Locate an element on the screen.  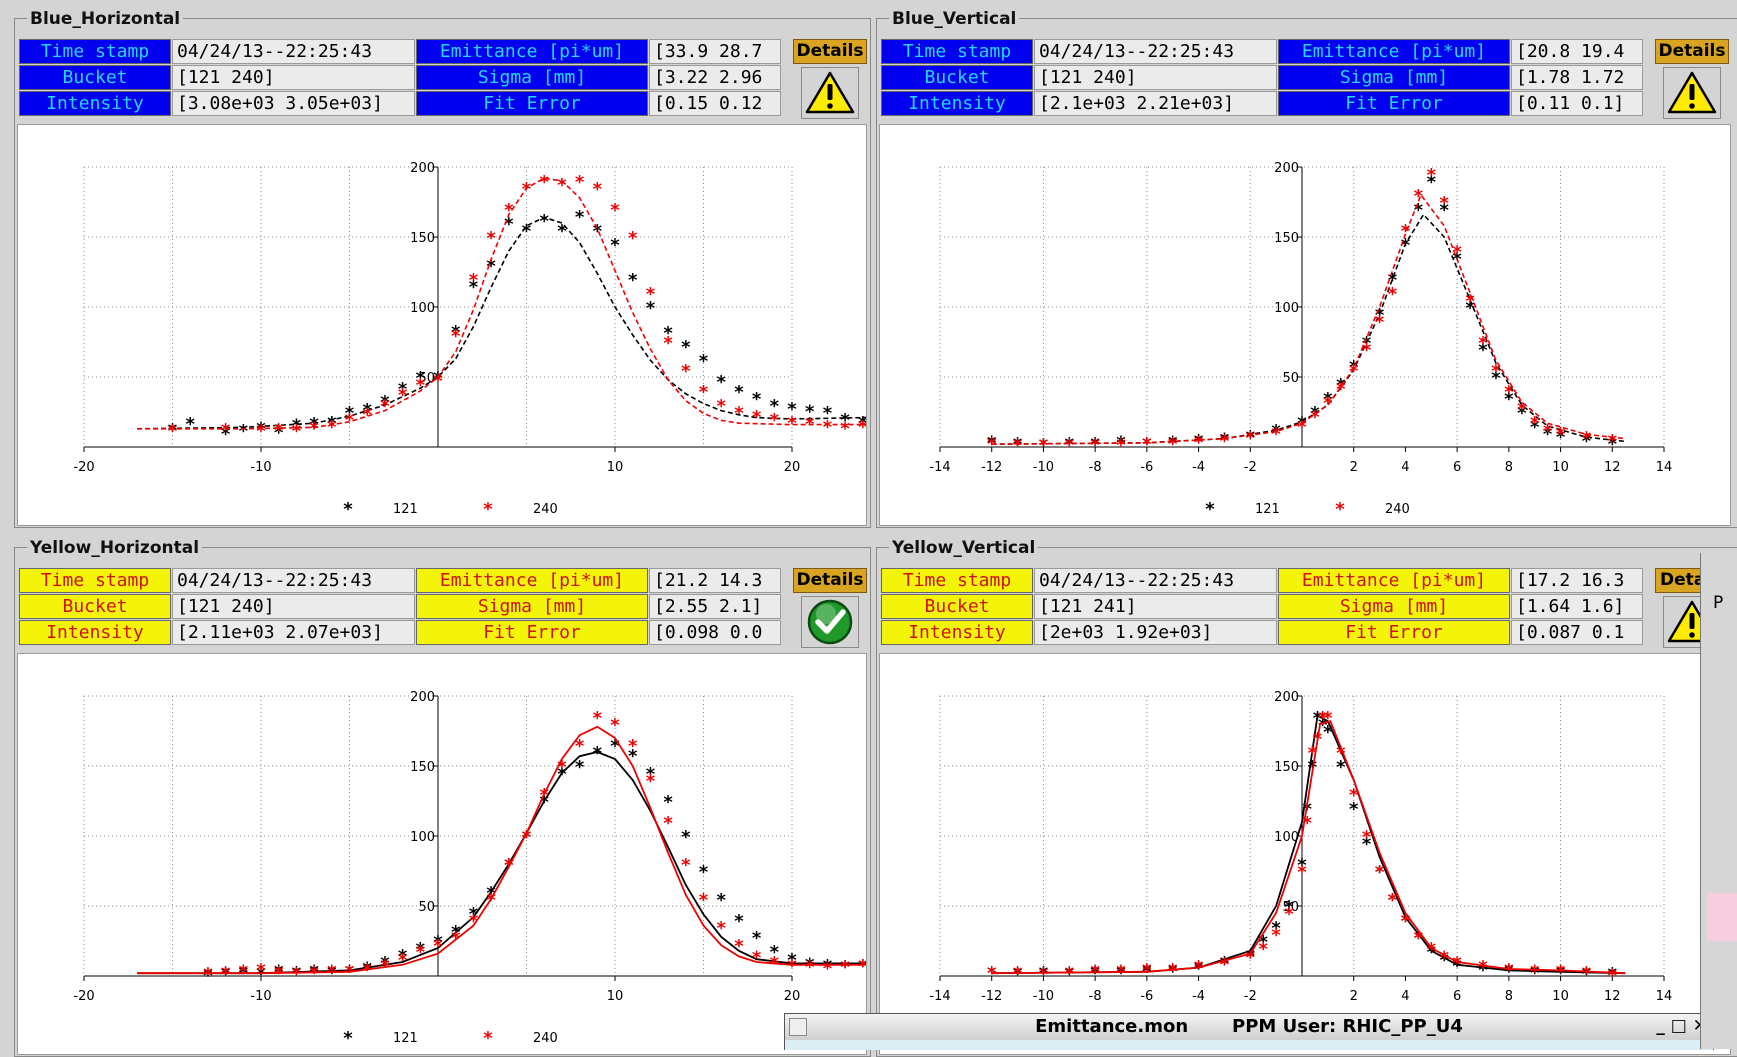
axes is located at coordinates (438, 309).